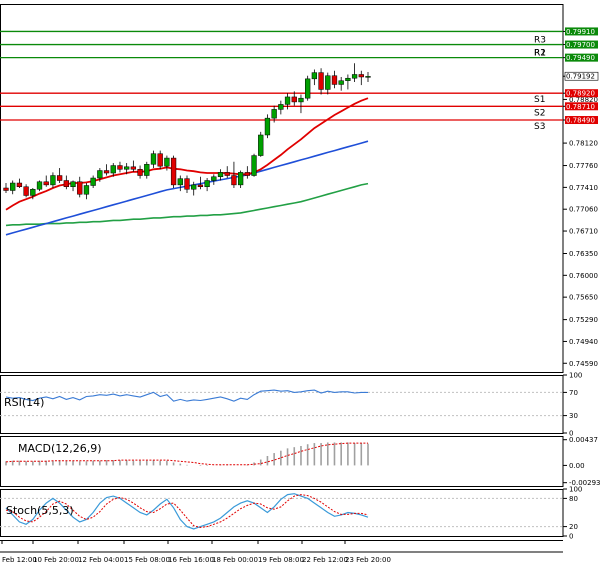 This screenshot has height=574, width=600. I want to click on stoch-main-line, so click(187, 511).